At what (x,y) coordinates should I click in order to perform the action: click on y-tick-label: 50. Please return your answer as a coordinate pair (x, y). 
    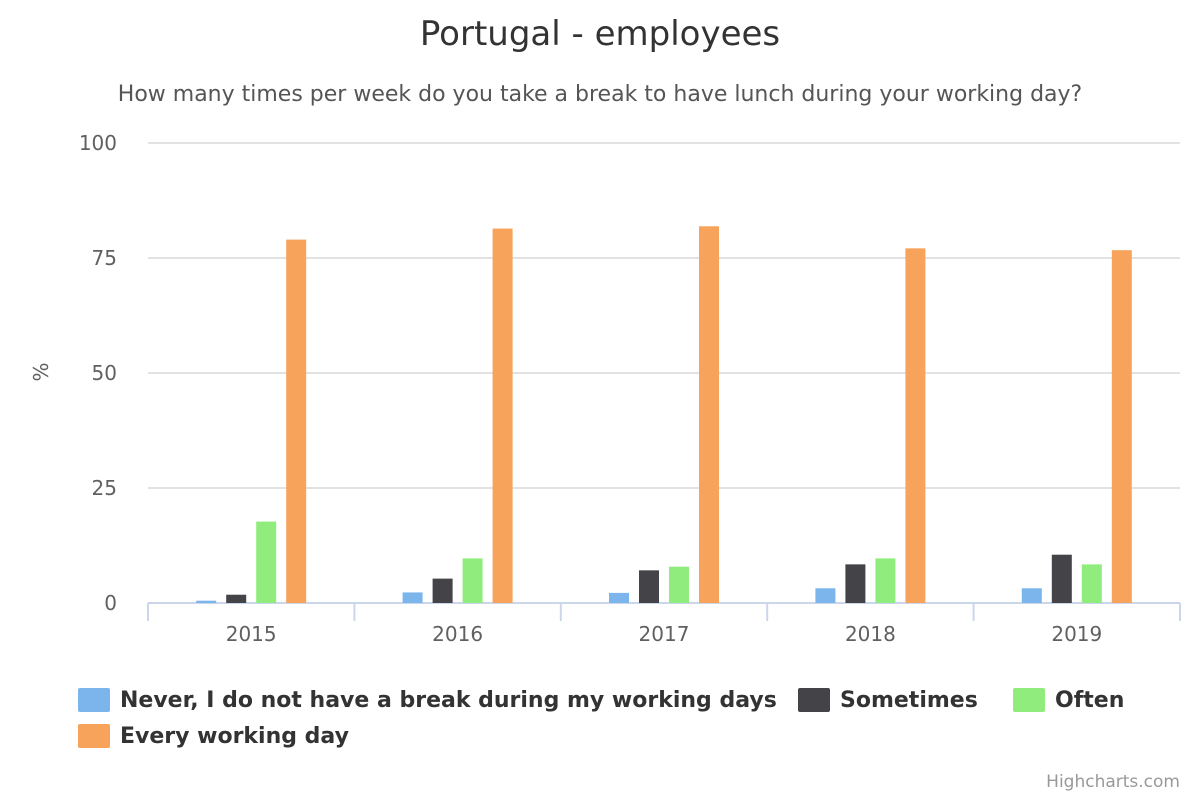
    Looking at the image, I should click on (104, 373).